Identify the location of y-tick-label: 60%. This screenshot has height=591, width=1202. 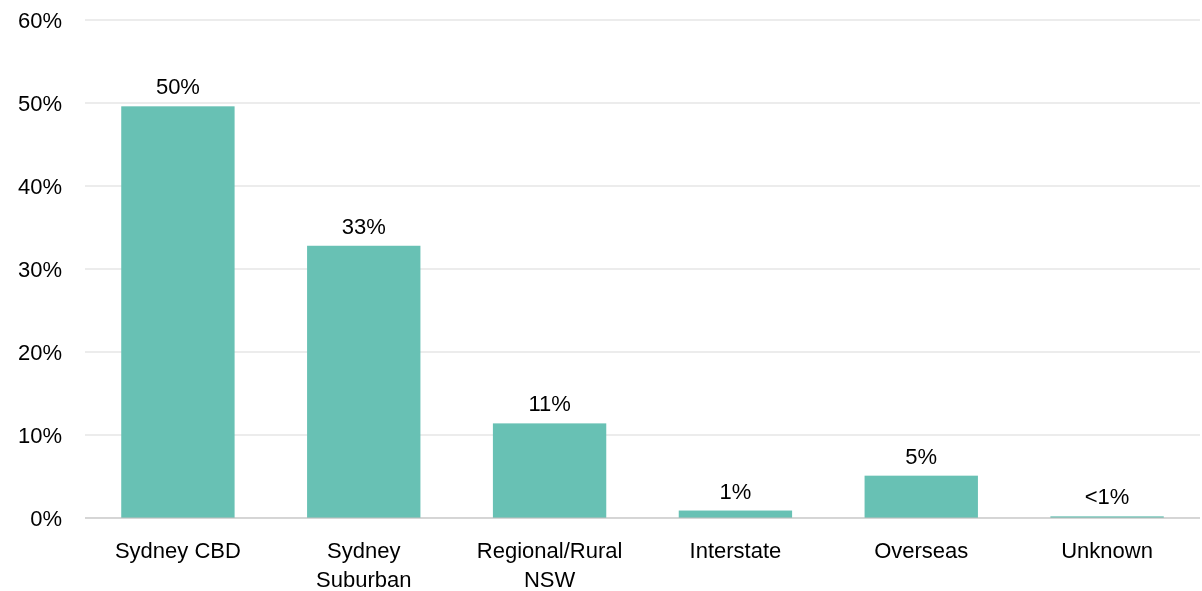
(39, 20).